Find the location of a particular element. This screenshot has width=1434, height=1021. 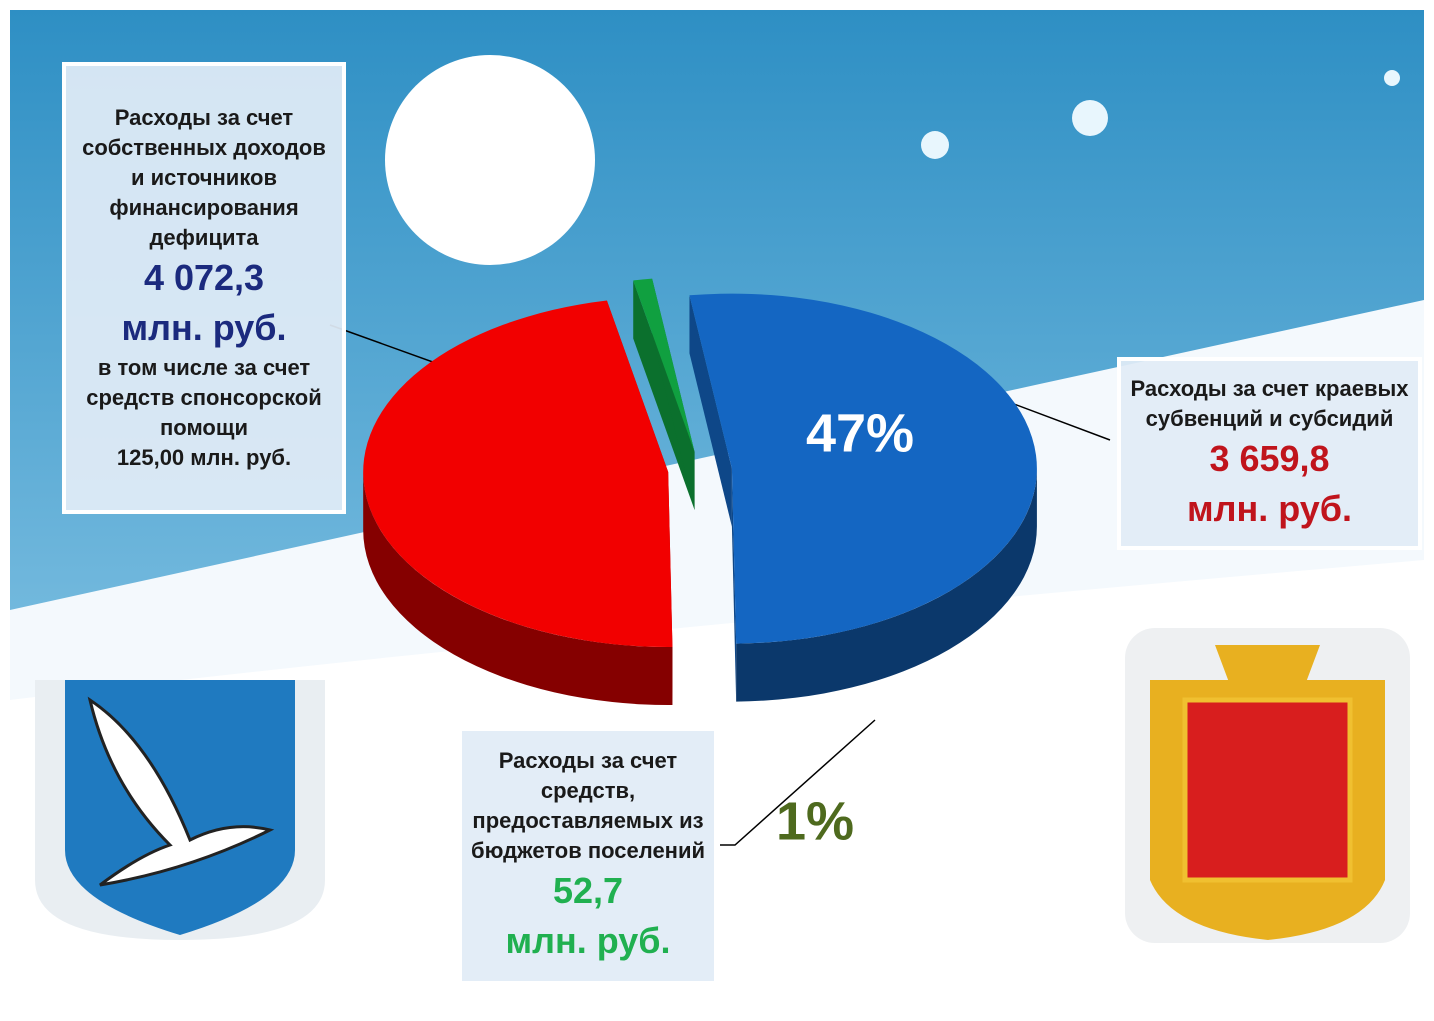

amount: 4 072,3 is located at coordinates (204, 277).